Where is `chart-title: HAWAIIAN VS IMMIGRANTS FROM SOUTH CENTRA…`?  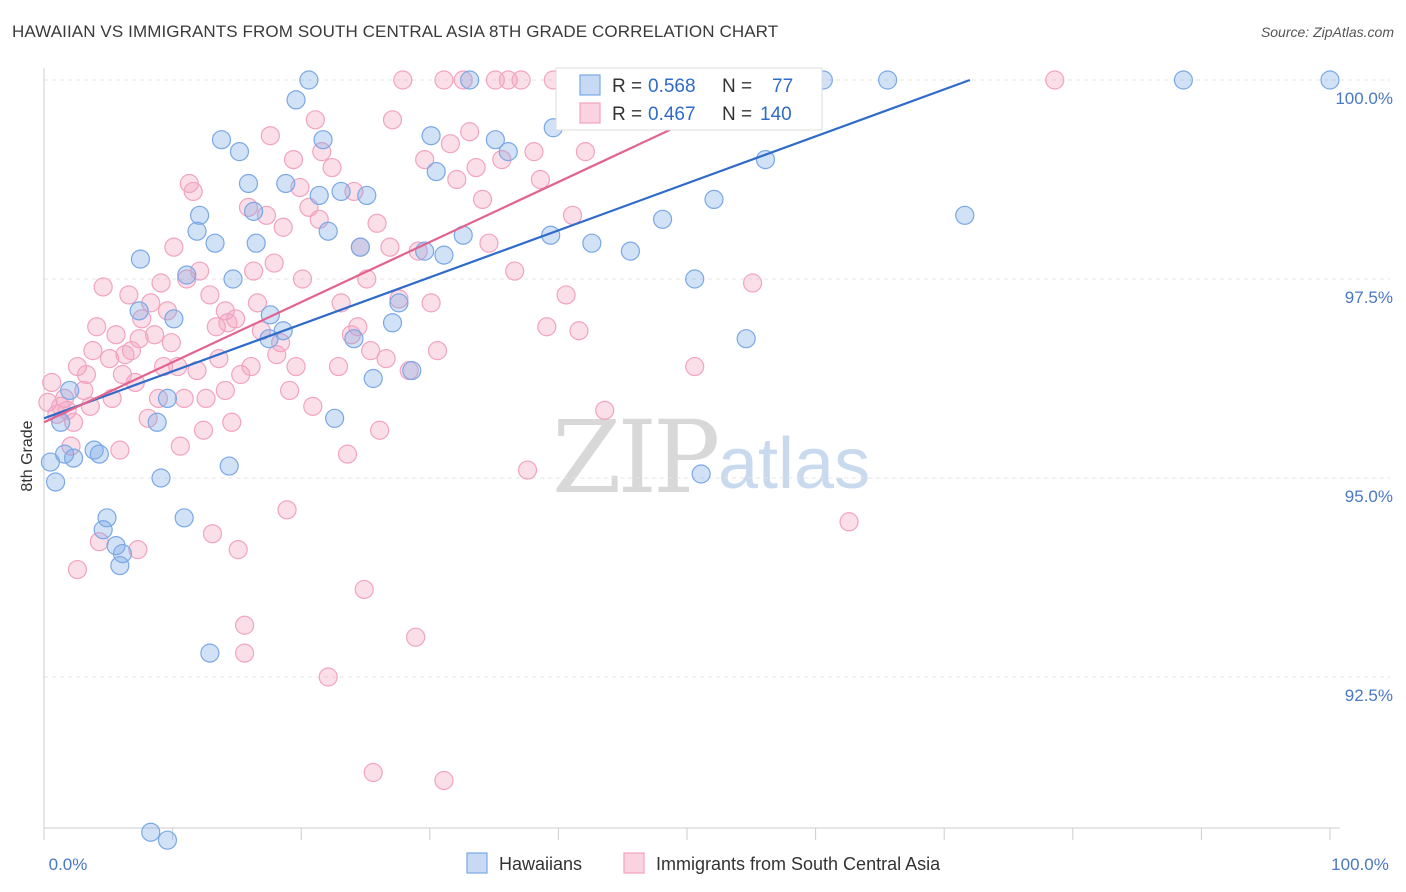
chart-title: HAWAIIAN VS IMMIGRANTS FROM SOUTH CENTRA… is located at coordinates (395, 31).